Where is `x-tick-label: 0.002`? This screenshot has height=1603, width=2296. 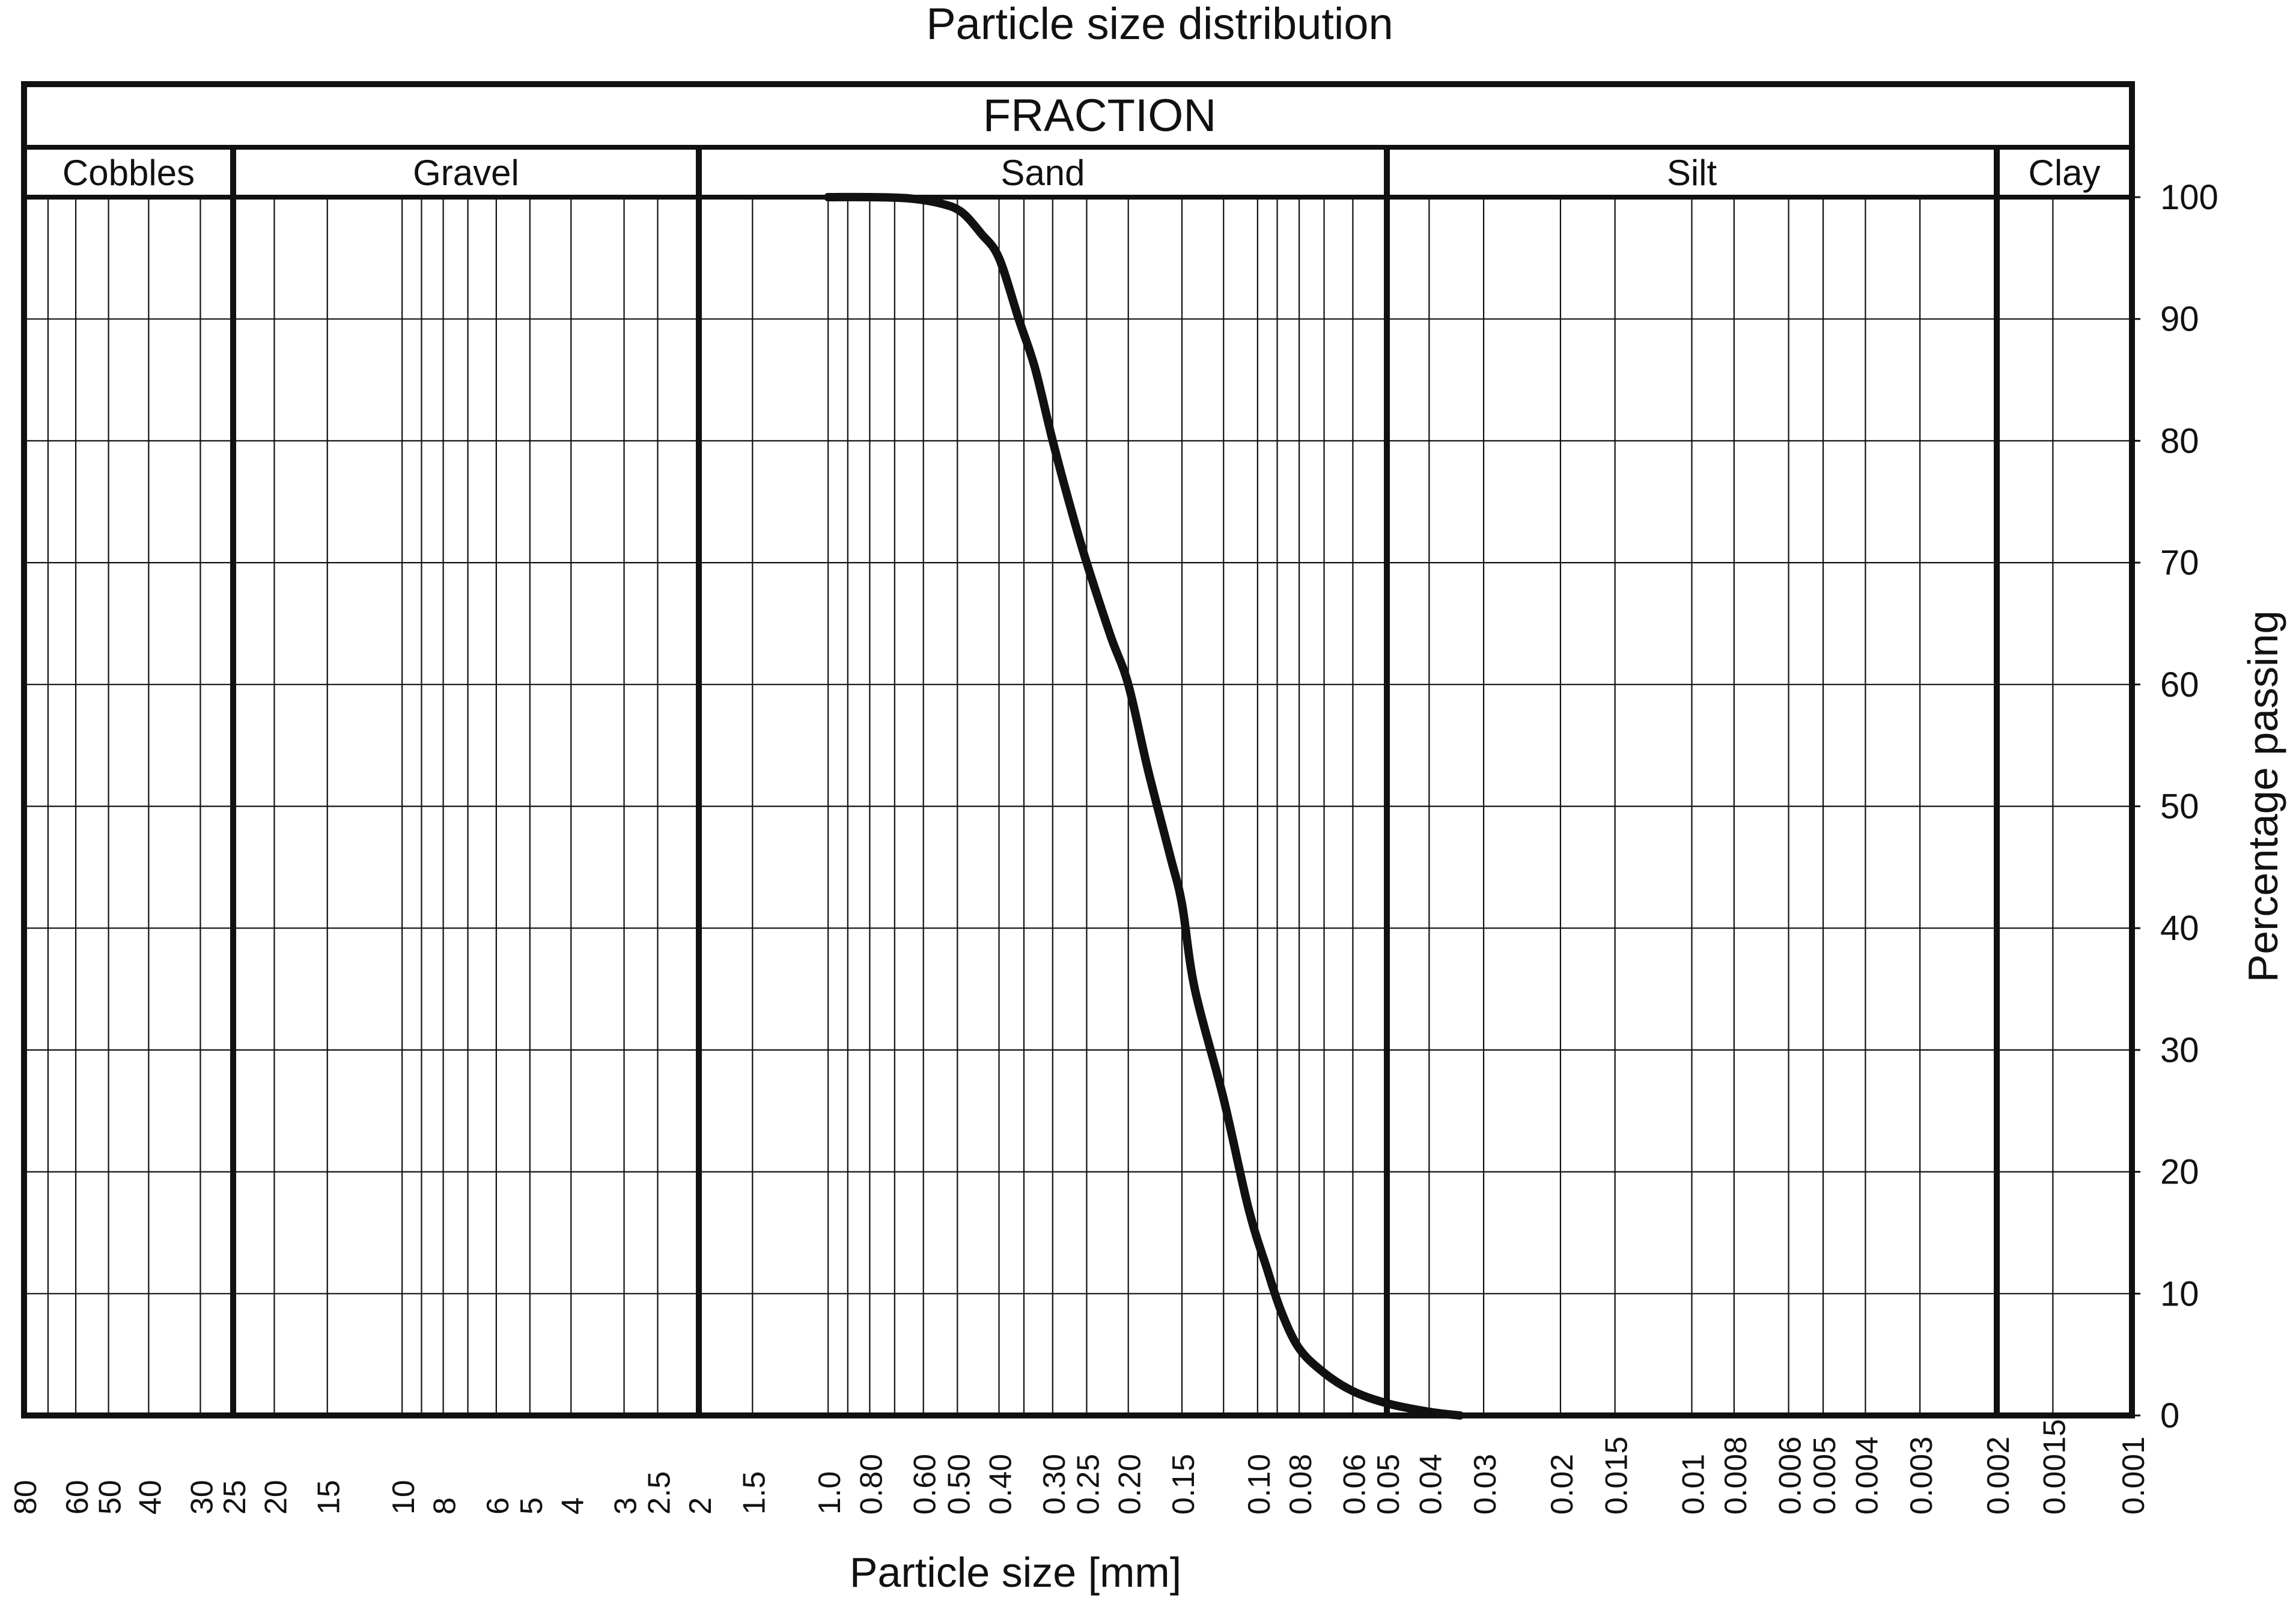 x-tick-label: 0.002 is located at coordinates (1998, 1476).